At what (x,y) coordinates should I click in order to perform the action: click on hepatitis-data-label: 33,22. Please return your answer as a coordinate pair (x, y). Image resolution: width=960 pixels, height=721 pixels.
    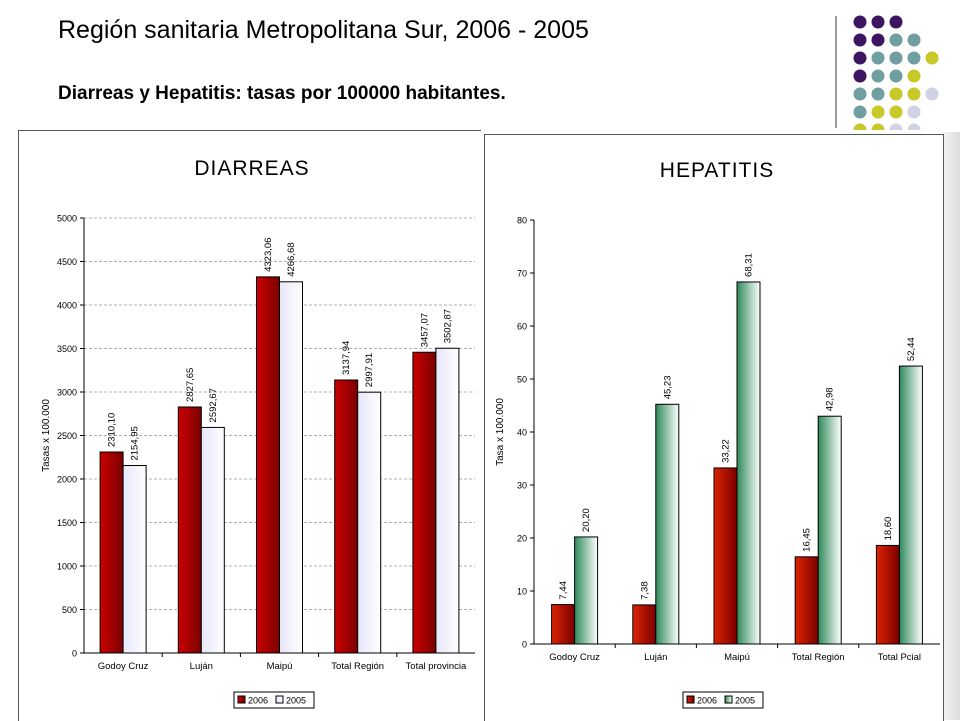
    Looking at the image, I should click on (726, 451).